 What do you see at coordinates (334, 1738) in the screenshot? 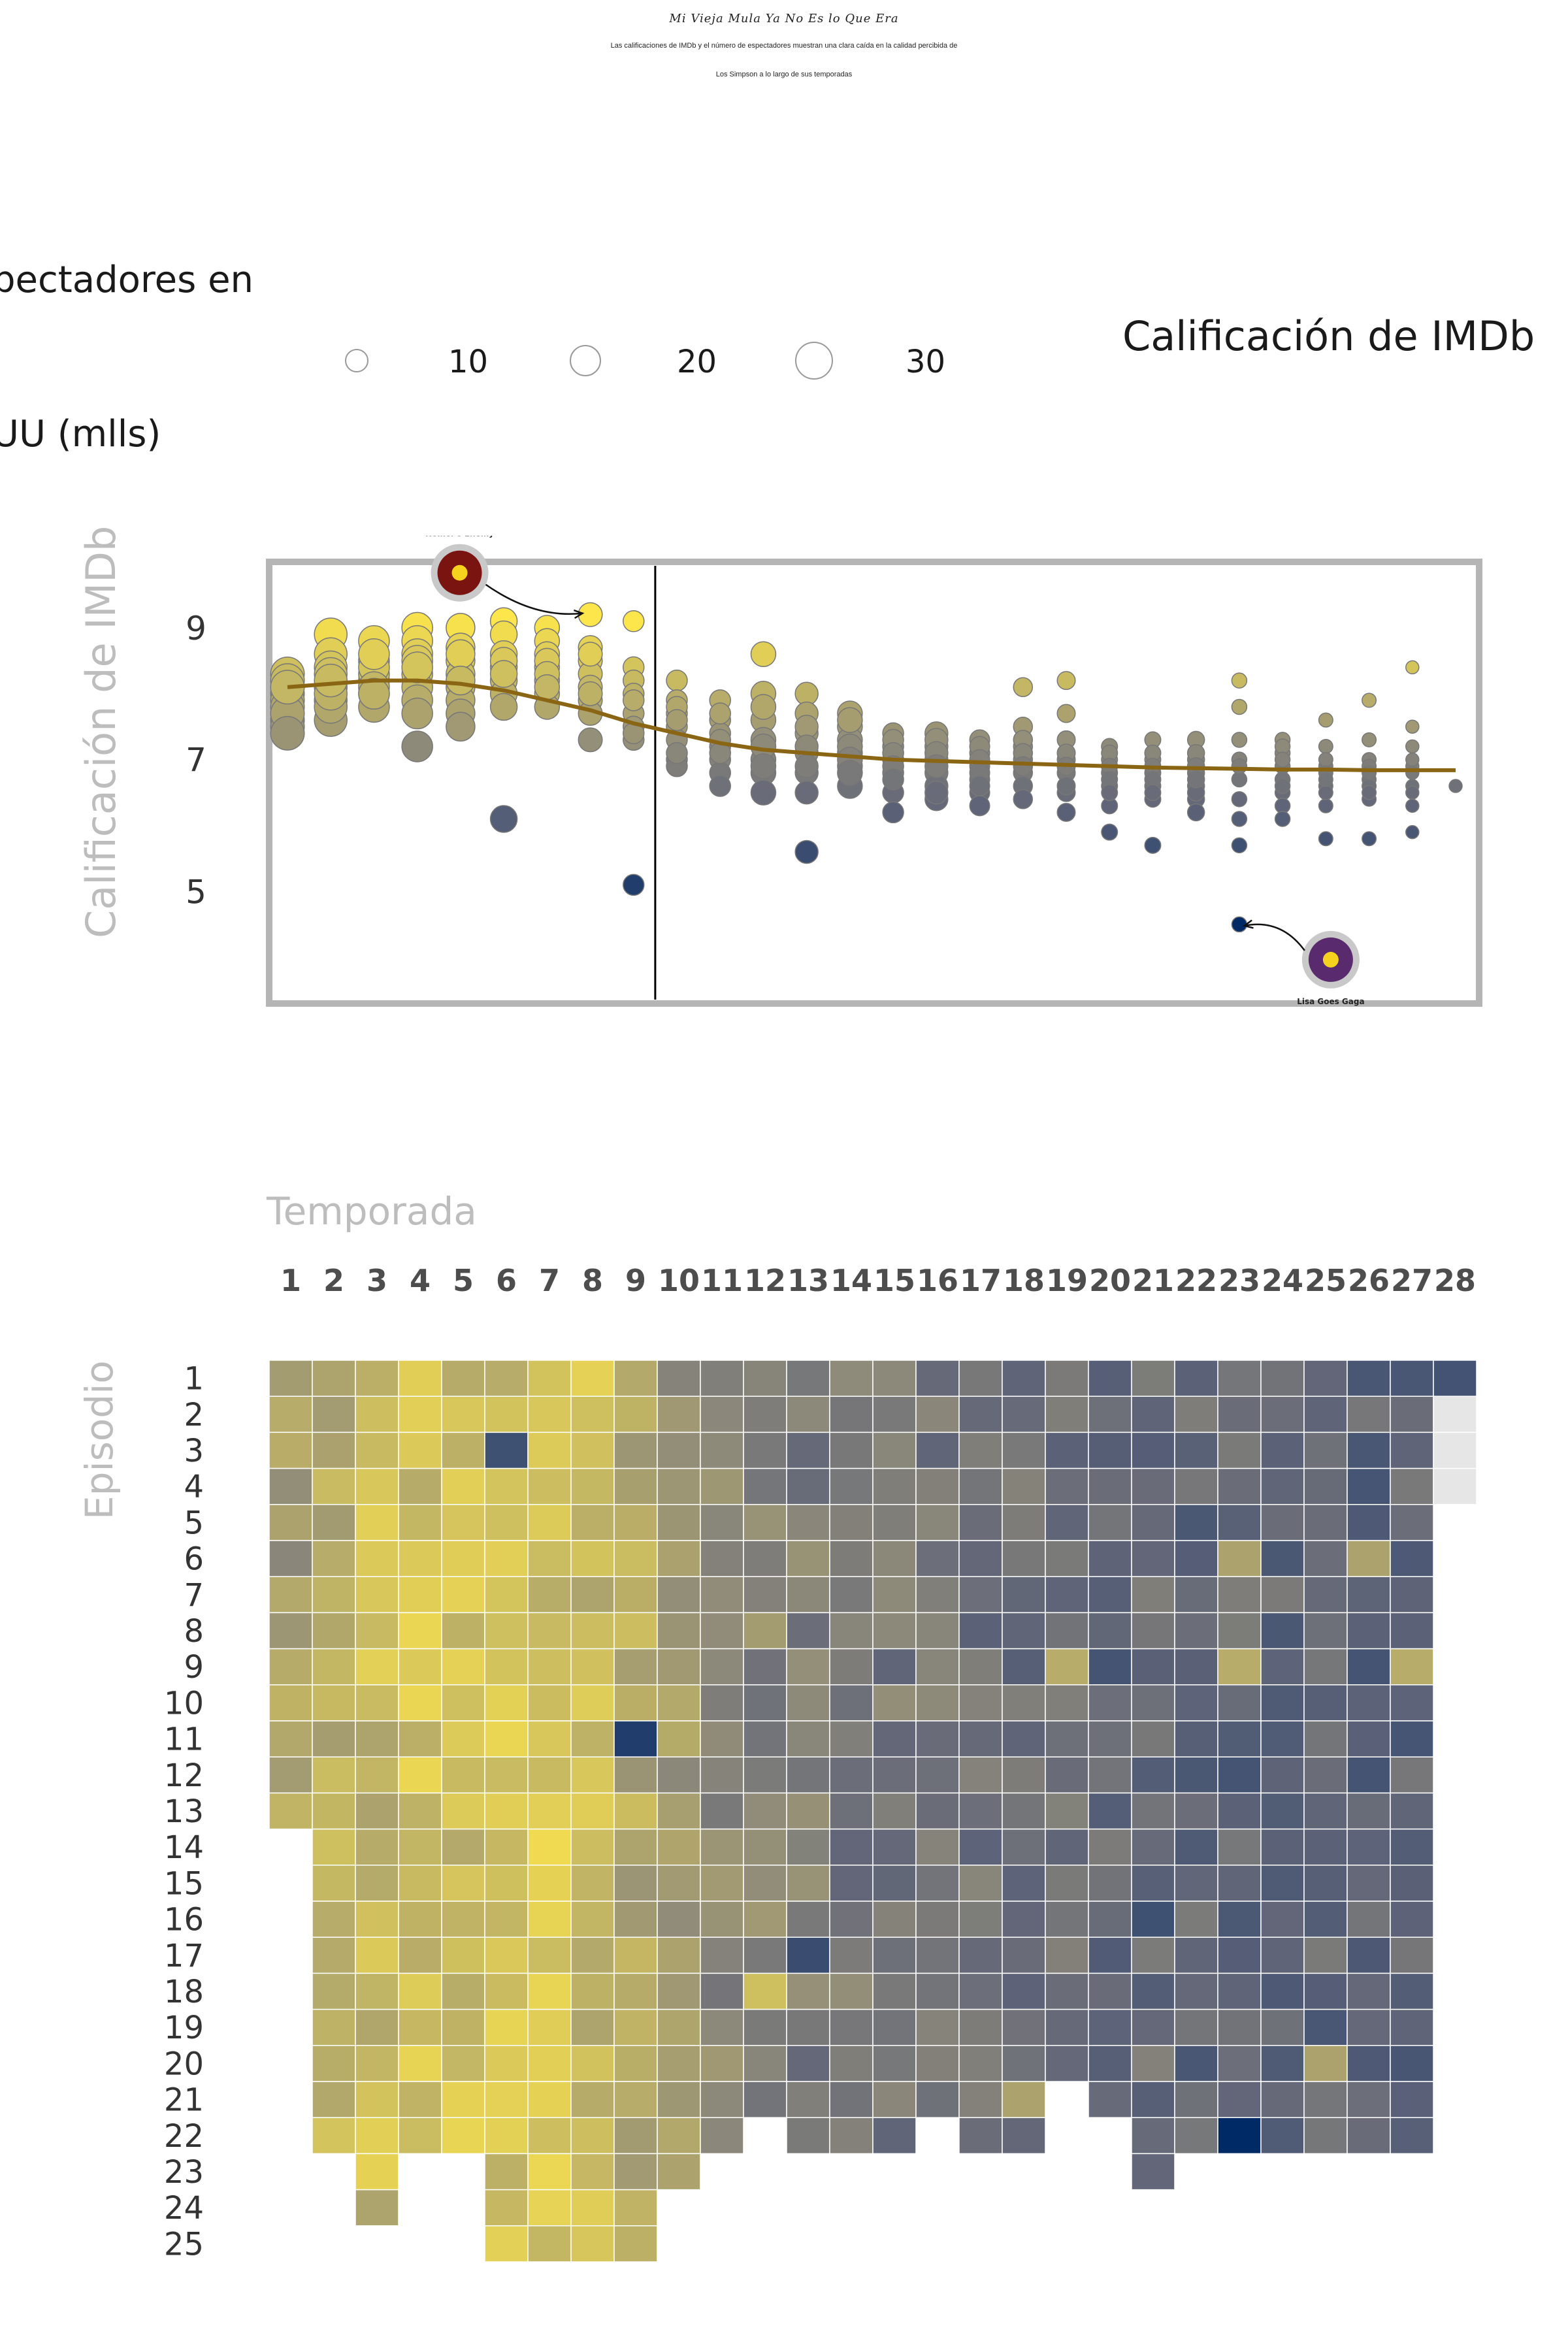
I see `heatmap-cell-s2-e11` at bounding box center [334, 1738].